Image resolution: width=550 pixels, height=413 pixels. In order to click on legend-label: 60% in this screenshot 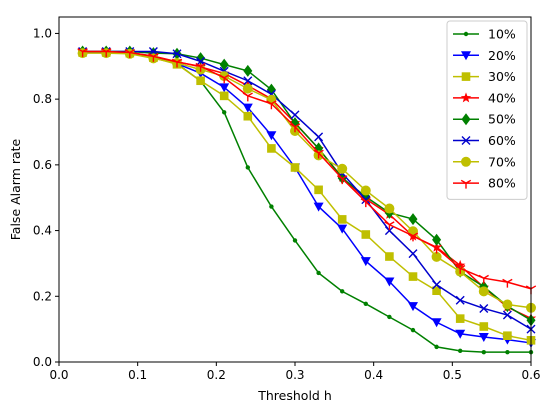, I will do `click(502, 140)`.